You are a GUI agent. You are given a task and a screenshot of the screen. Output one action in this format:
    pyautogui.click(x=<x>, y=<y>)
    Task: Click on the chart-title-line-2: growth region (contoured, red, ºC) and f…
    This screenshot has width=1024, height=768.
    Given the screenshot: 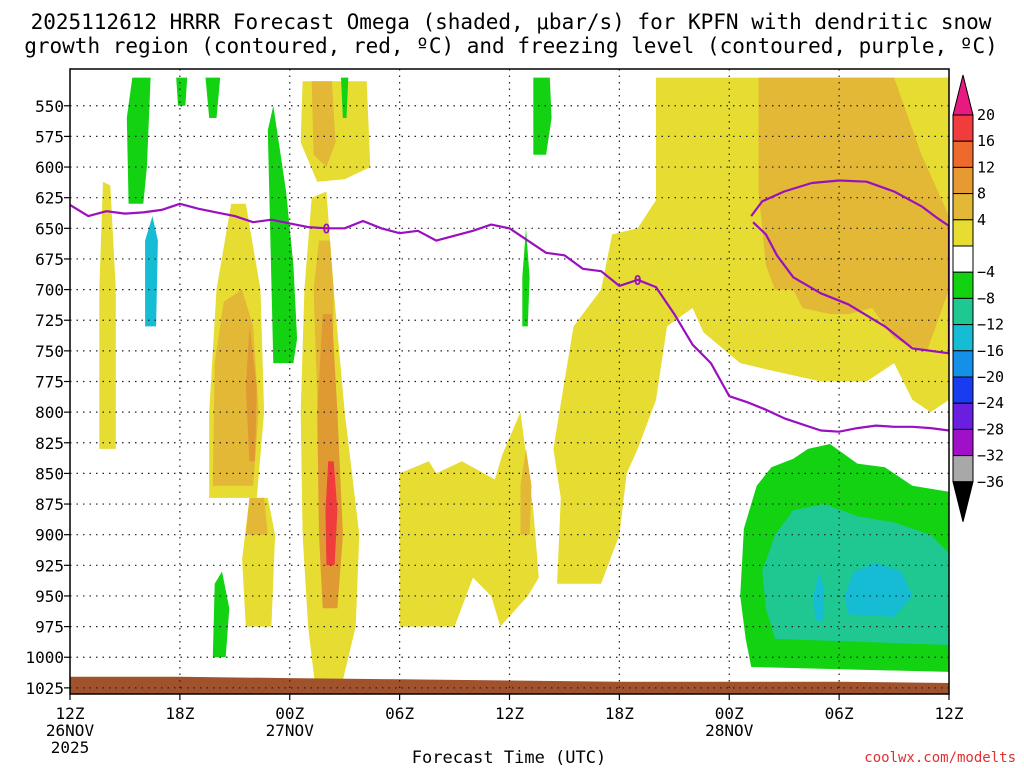 What is the action you would take?
    pyautogui.click(x=511, y=46)
    